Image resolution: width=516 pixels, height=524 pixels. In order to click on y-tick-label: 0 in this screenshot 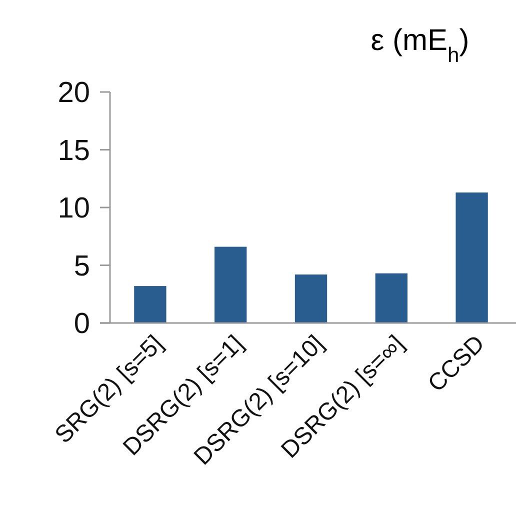, I will do `click(82, 324)`.